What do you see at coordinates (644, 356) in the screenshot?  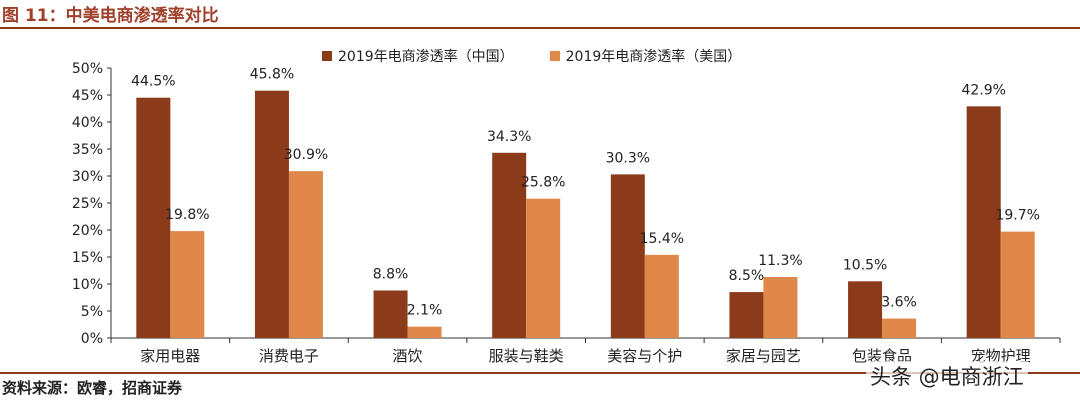 I see `x-tick-label: 美容与个护` at bounding box center [644, 356].